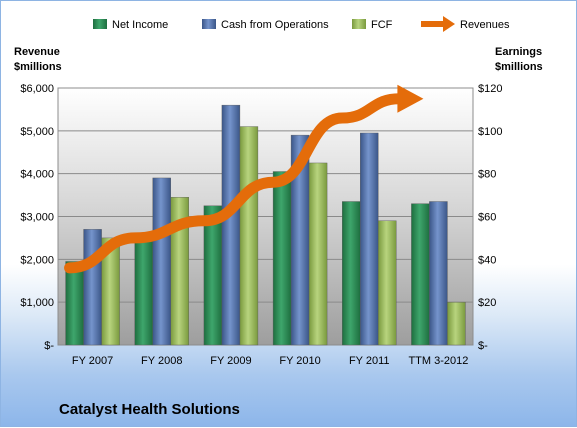 The image size is (577, 428). I want to click on category-label: FY 2011, so click(369, 361).